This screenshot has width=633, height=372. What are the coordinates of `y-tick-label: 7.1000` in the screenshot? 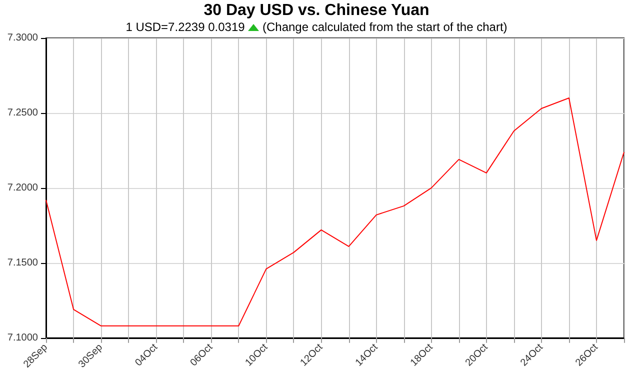 It's located at (22, 338).